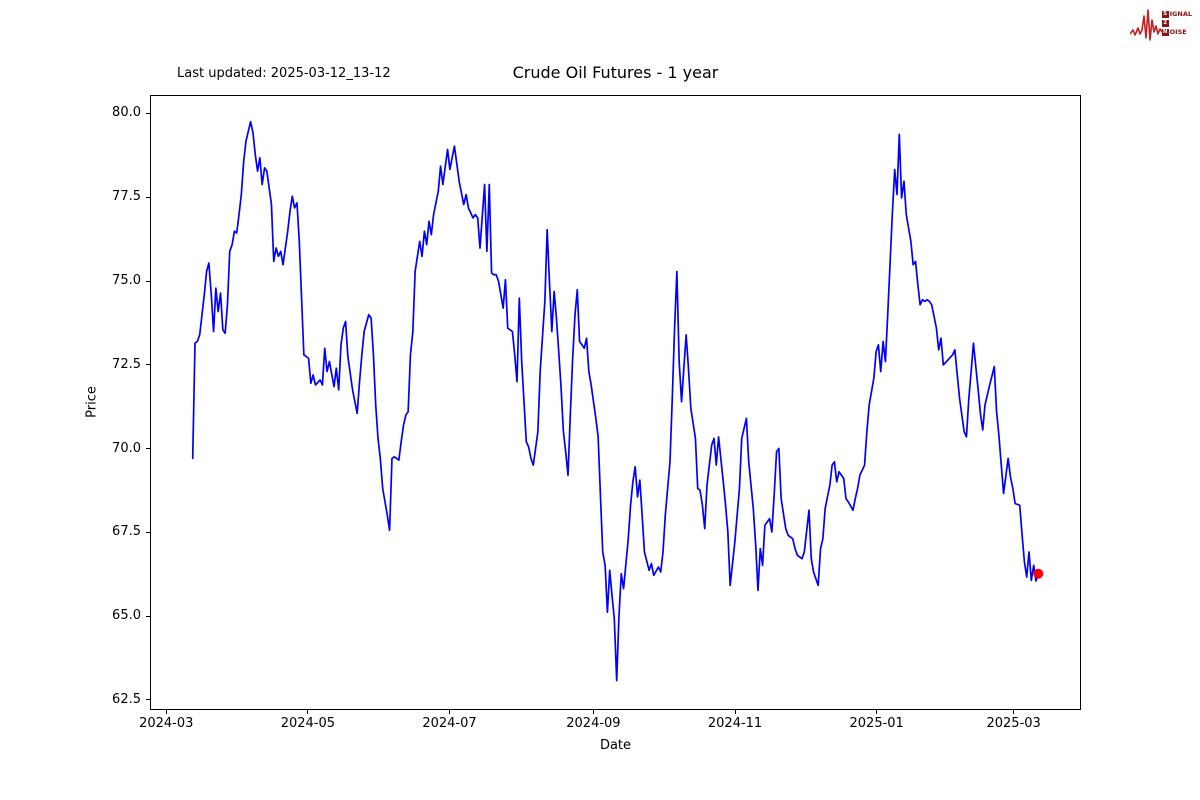 This screenshot has height=800, width=1200. What do you see at coordinates (593, 723) in the screenshot?
I see `x-tick-label: 2024-09` at bounding box center [593, 723].